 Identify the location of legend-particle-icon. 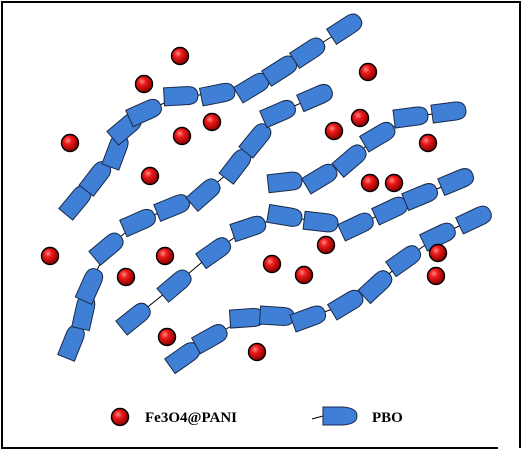
(120, 417).